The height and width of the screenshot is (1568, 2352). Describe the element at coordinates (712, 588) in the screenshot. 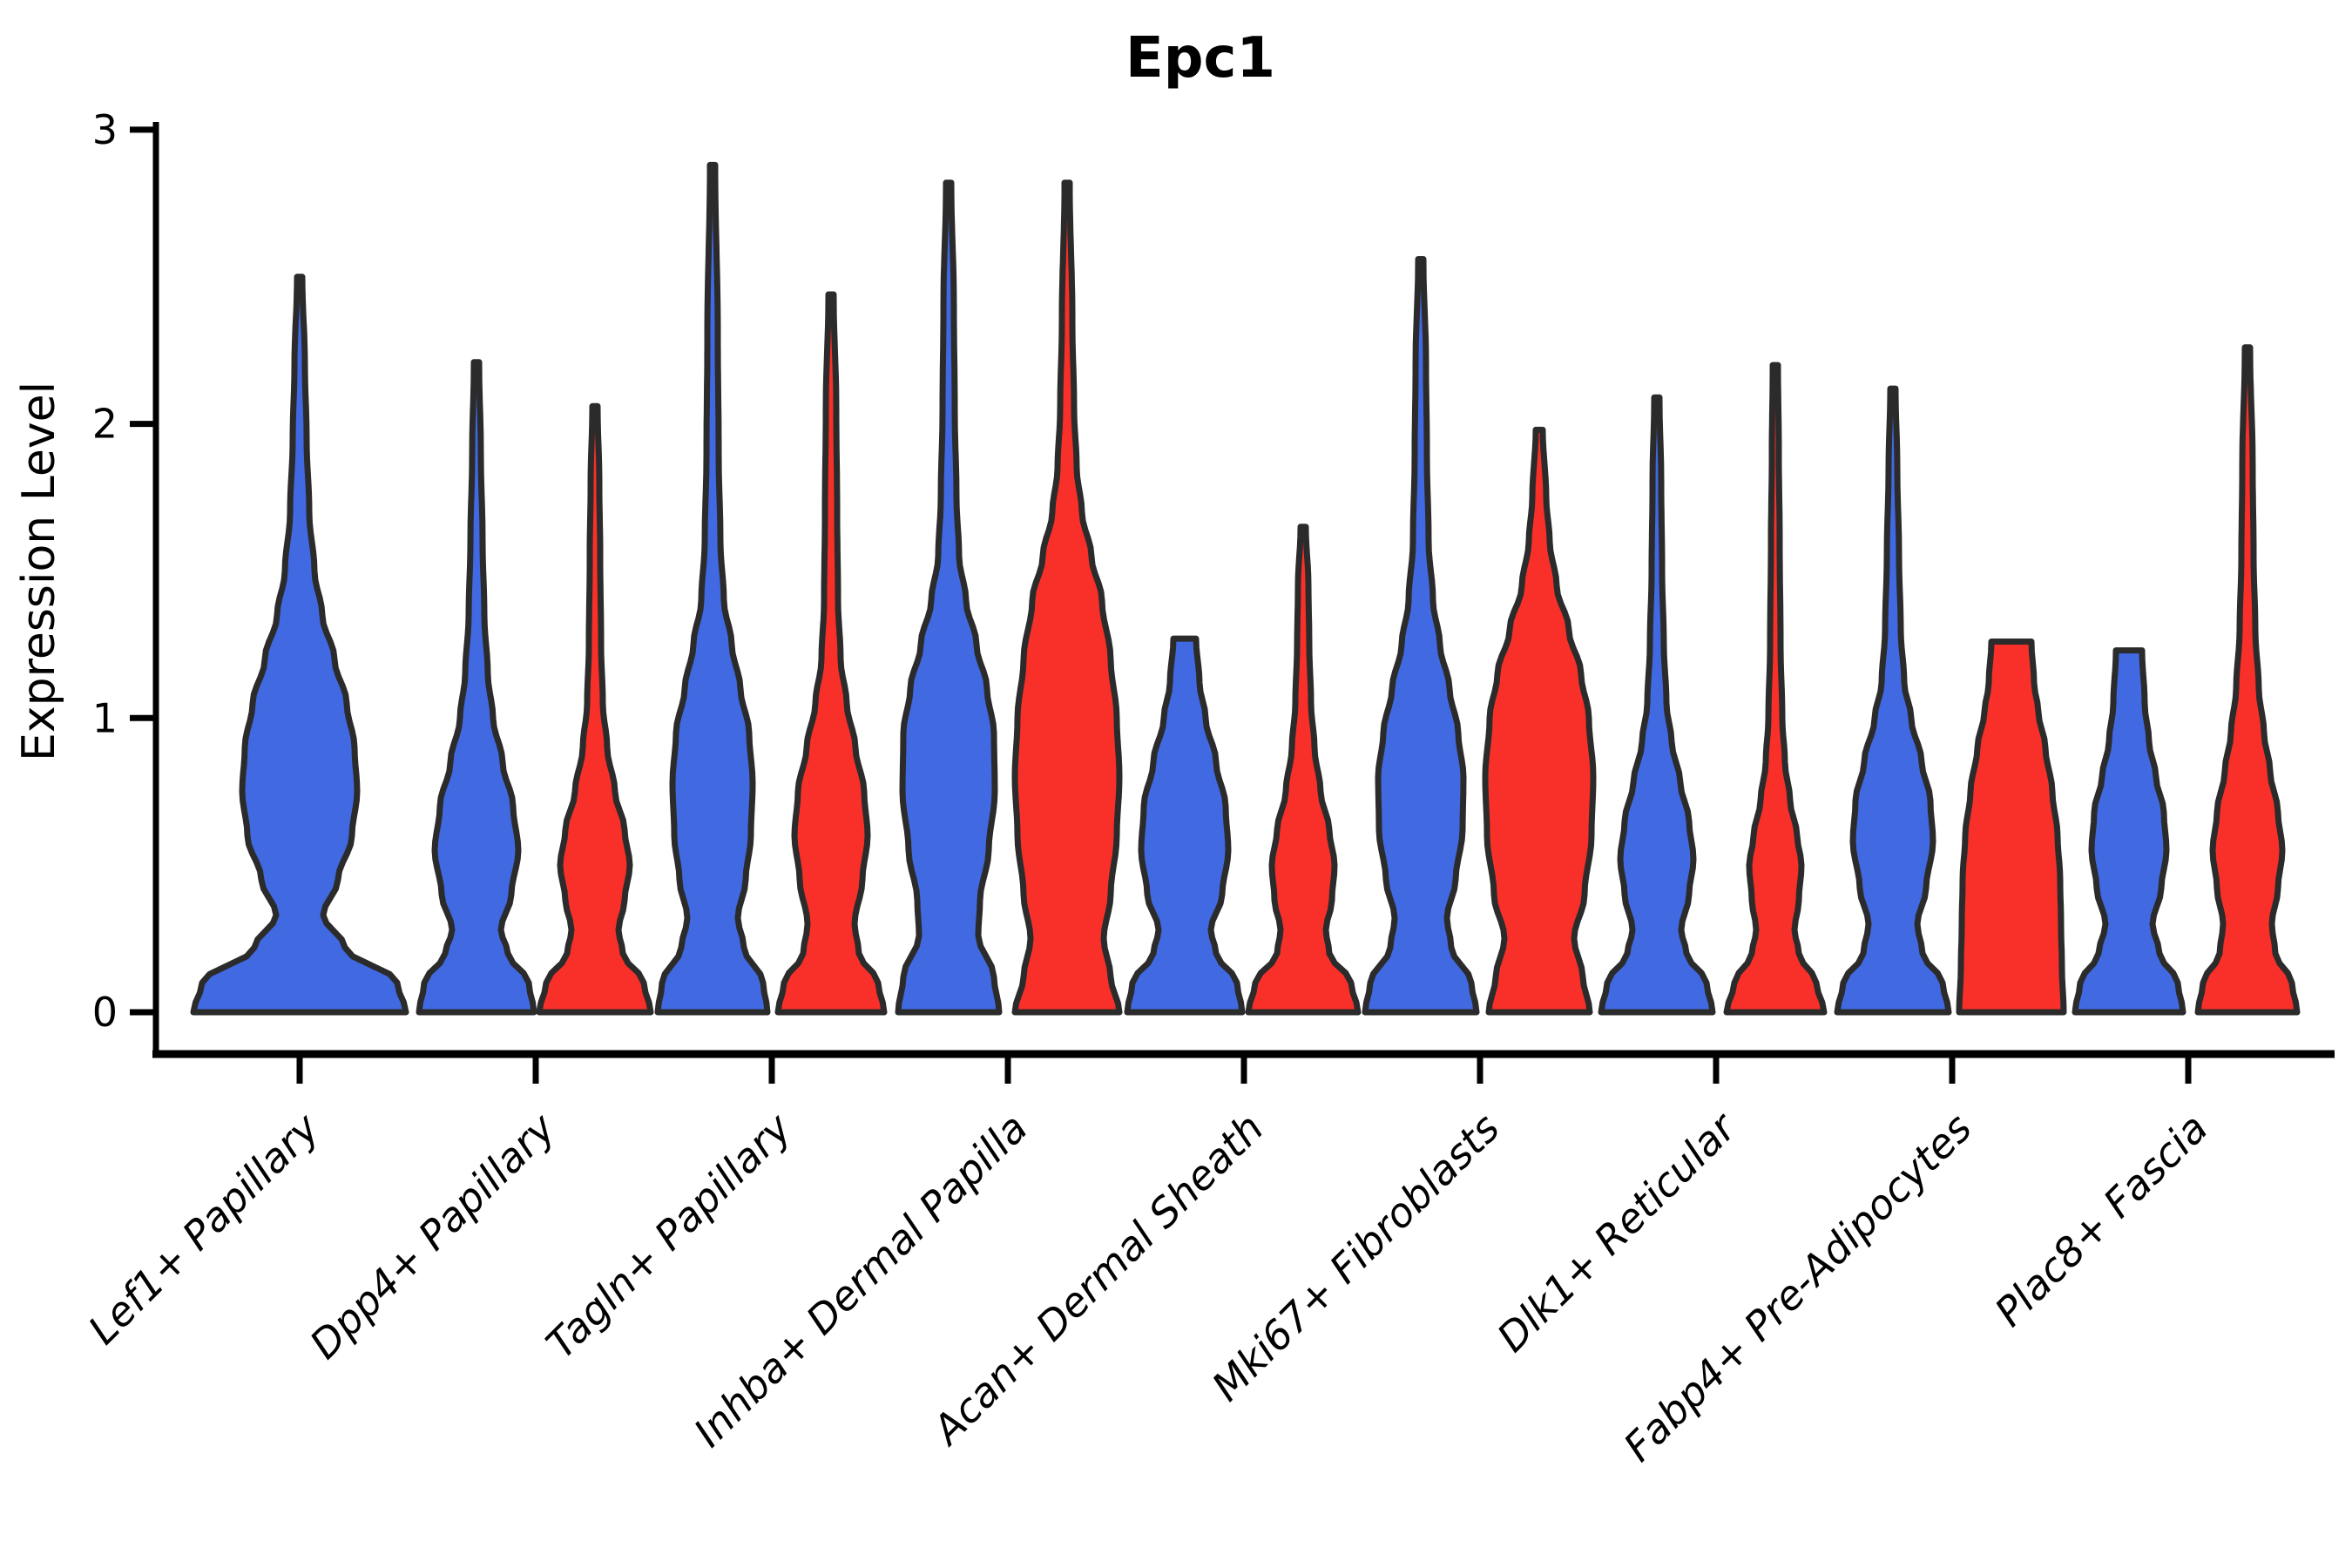

I see `violin-tagln-papillary-blue` at that location.